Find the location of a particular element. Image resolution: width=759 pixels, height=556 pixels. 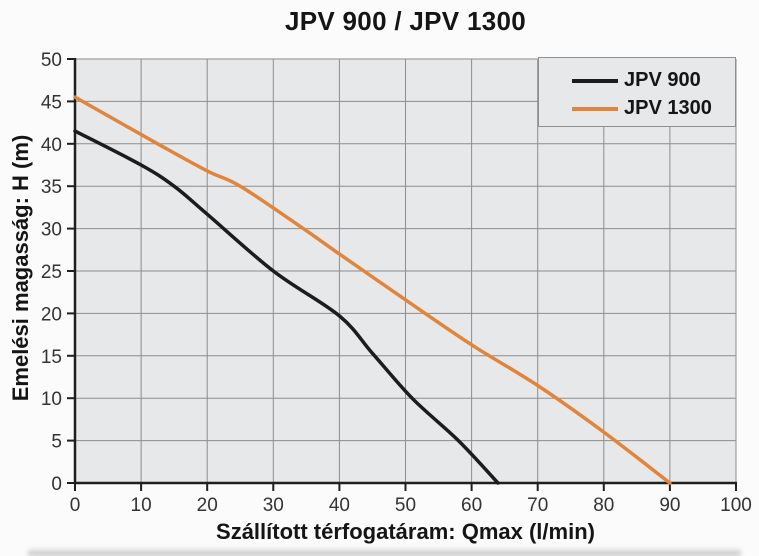

y-tick-label: 40 is located at coordinates (51, 145).